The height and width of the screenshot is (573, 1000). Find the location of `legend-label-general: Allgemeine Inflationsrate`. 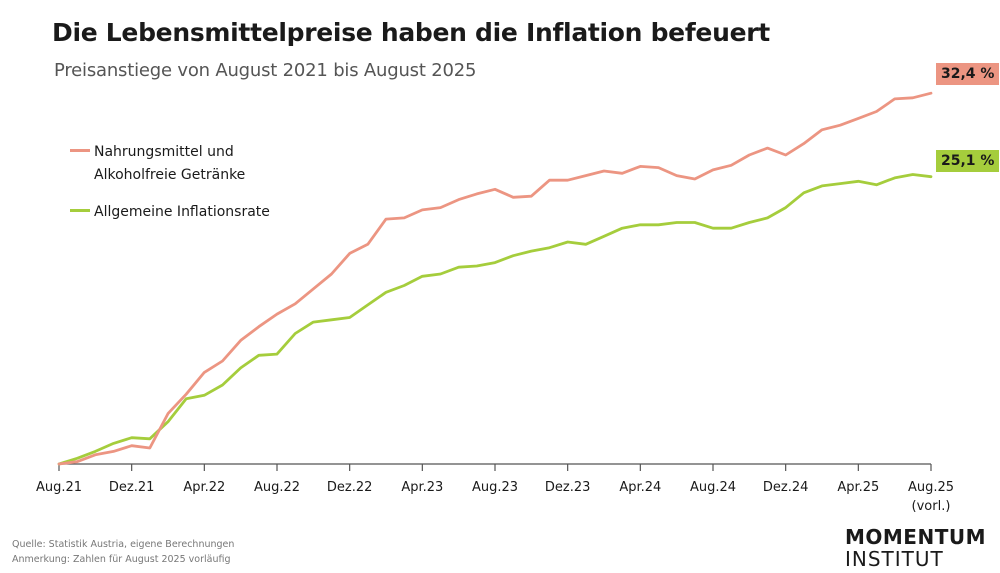

legend-label-general: Allgemeine Inflationsrate is located at coordinates (182, 212).